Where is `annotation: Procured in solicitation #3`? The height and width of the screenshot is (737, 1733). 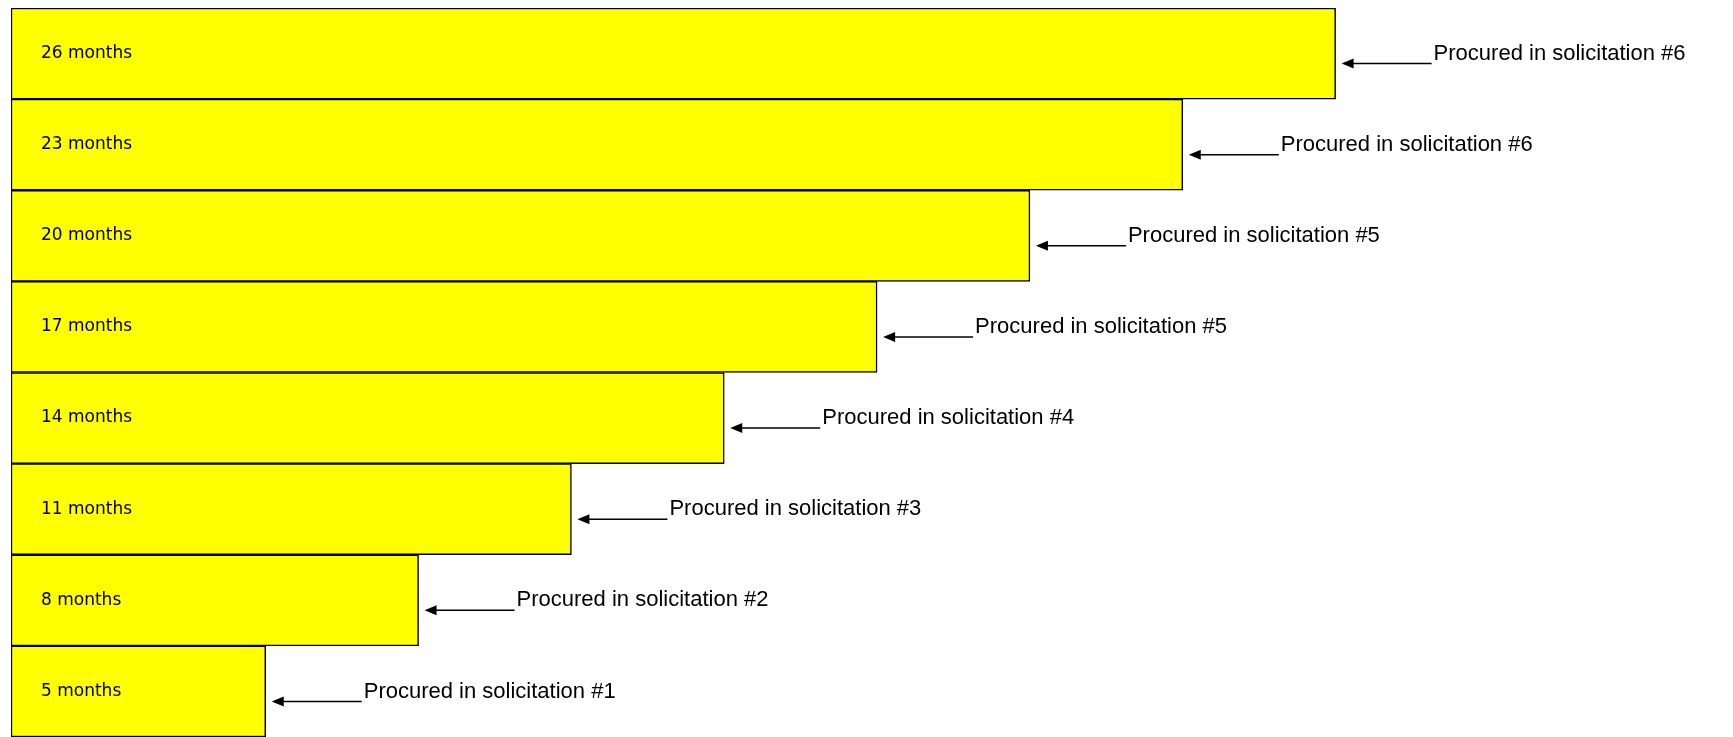 annotation: Procured in solicitation #3 is located at coordinates (795, 508).